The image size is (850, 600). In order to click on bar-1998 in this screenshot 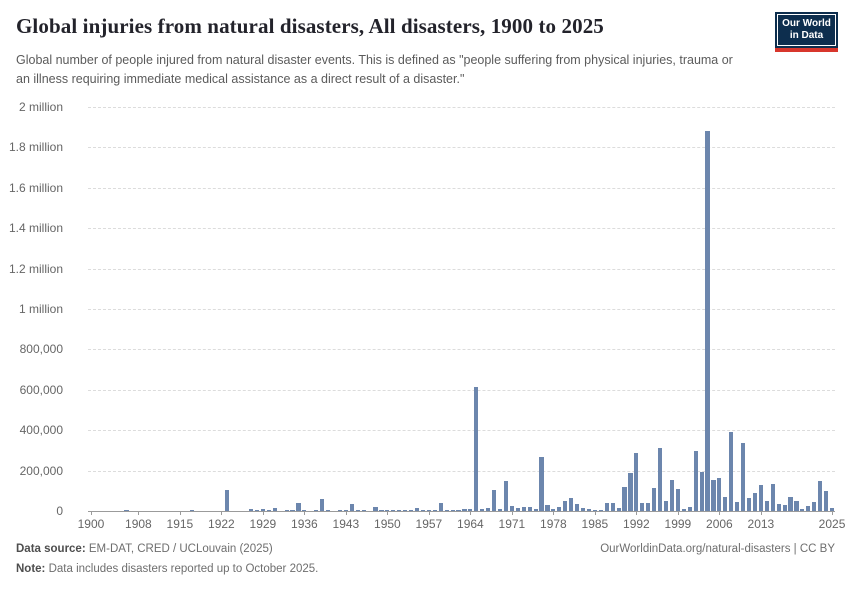, I will do `click(672, 495)`.